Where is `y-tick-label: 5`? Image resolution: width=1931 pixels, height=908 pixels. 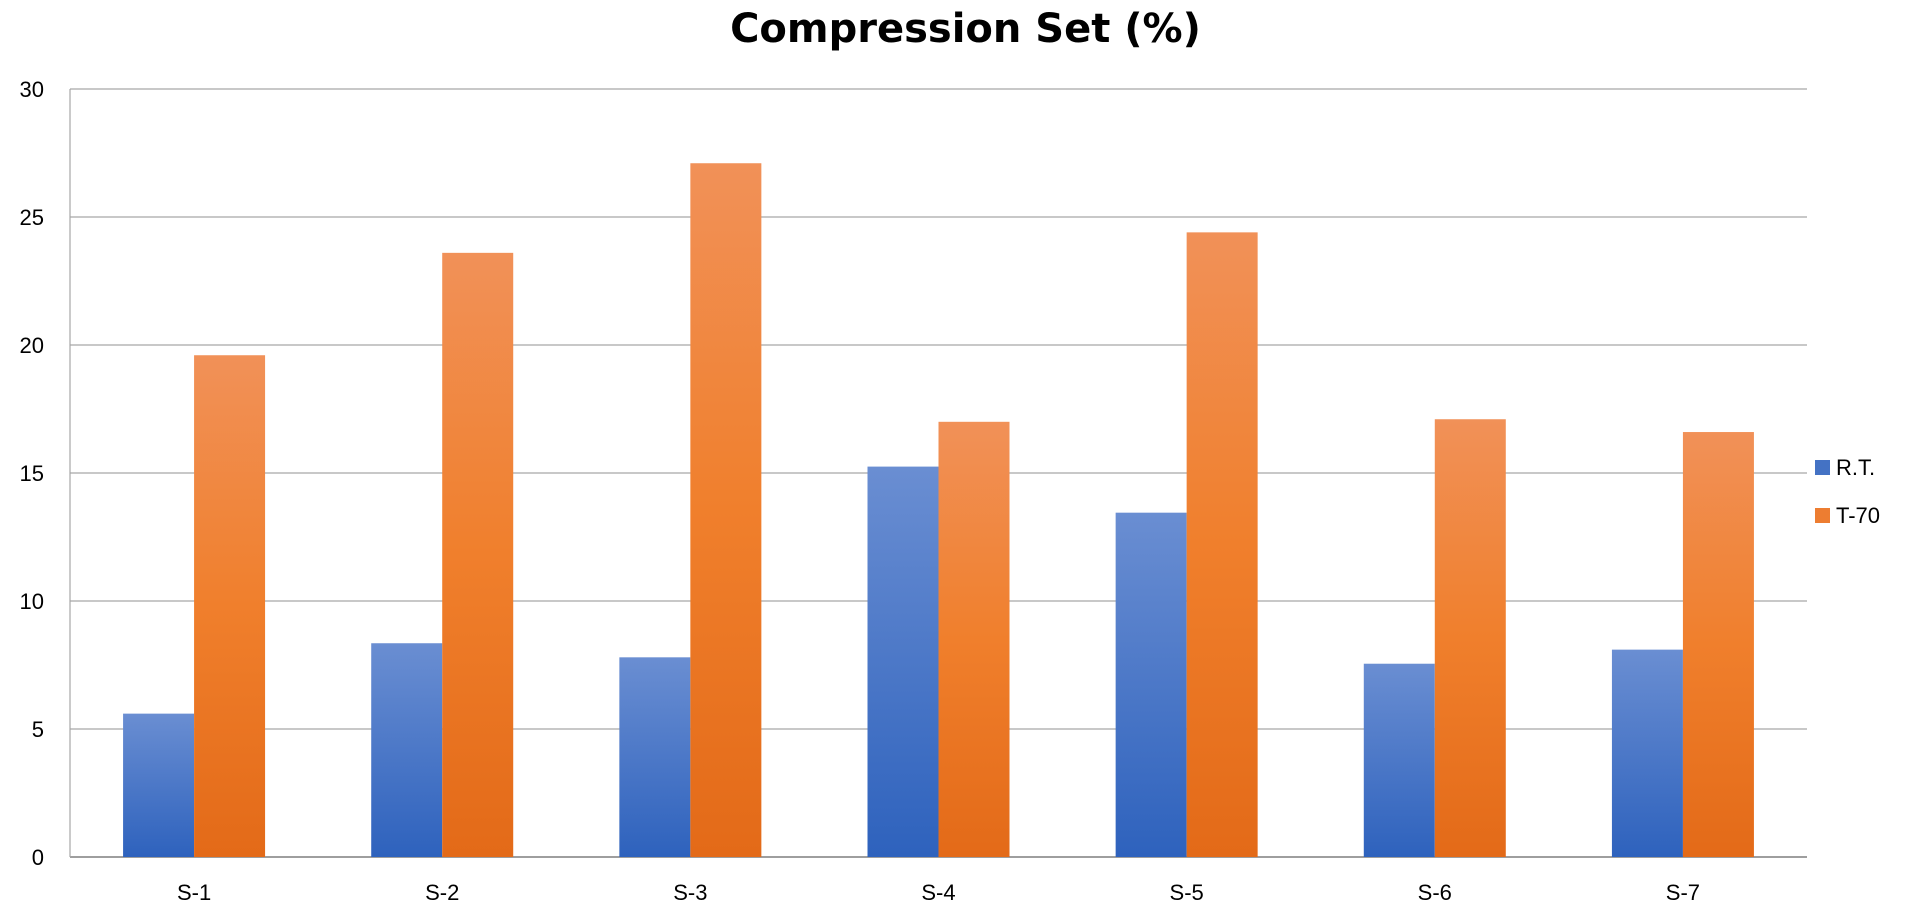
y-tick-label: 5 is located at coordinates (38, 729).